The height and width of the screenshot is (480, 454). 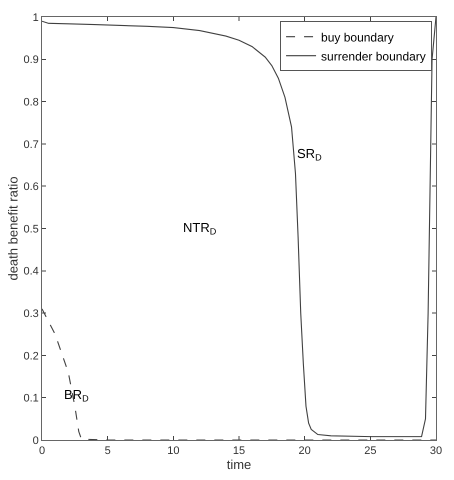 I want to click on annotation: BR$_{D}$, so click(x=77, y=395).